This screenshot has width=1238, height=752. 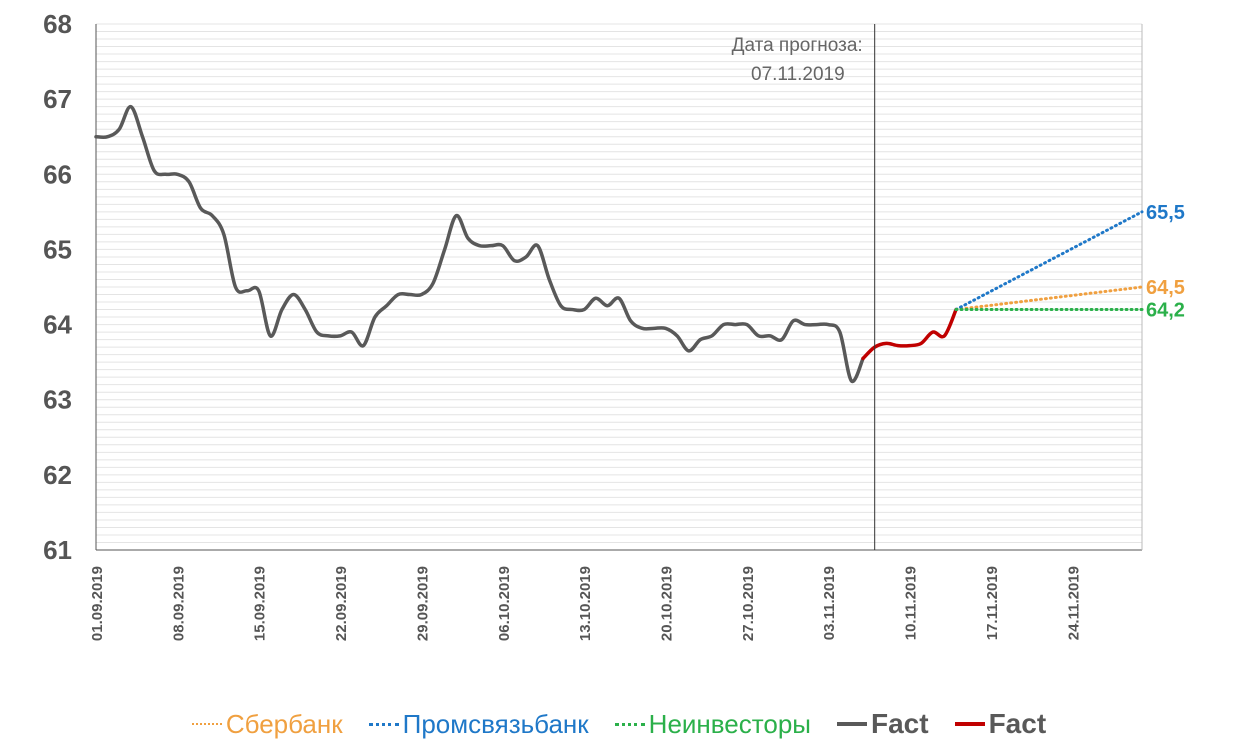 What do you see at coordinates (798, 74) in the screenshot?
I see `forecast-annotation-line-2: 07.11.2019` at bounding box center [798, 74].